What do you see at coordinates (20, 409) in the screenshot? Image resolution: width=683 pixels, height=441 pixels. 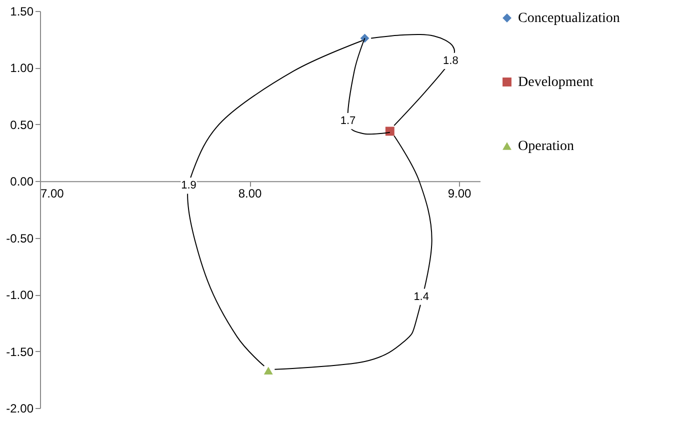 I see `y-tick-label: -2.00` at bounding box center [20, 409].